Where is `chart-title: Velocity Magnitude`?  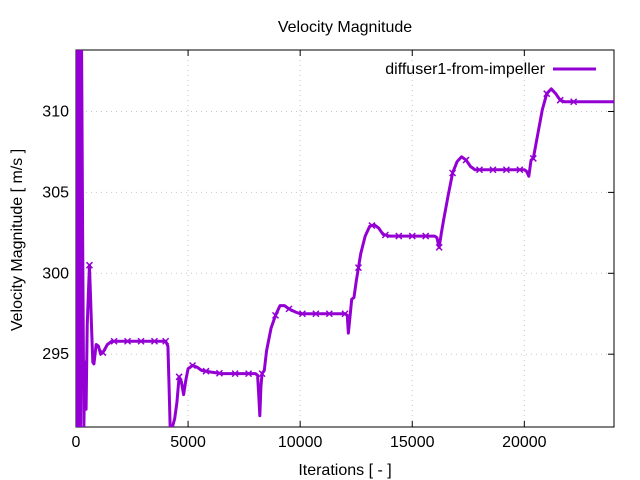 chart-title: Velocity Magnitude is located at coordinates (345, 27).